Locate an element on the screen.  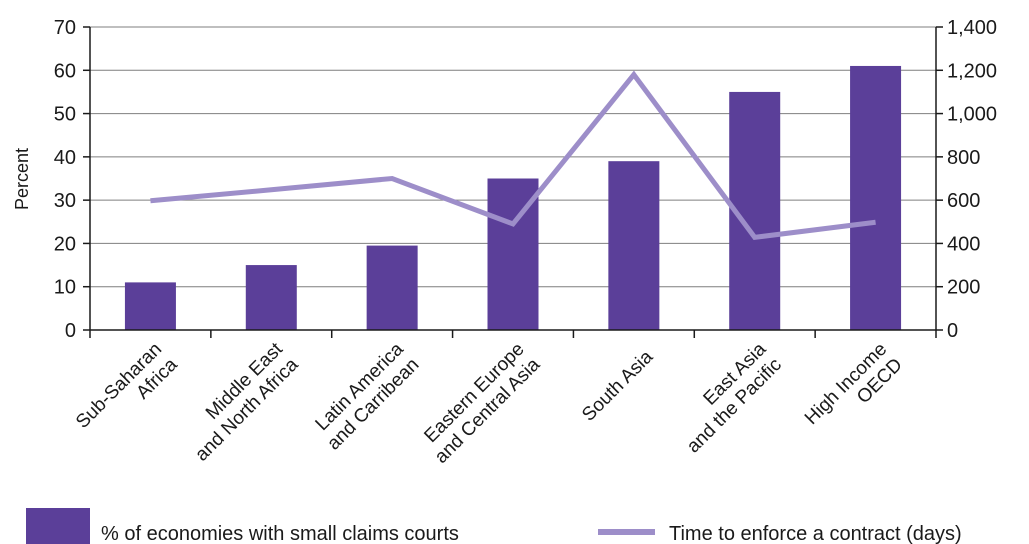
y2-tick-label: 400 is located at coordinates (963, 244).